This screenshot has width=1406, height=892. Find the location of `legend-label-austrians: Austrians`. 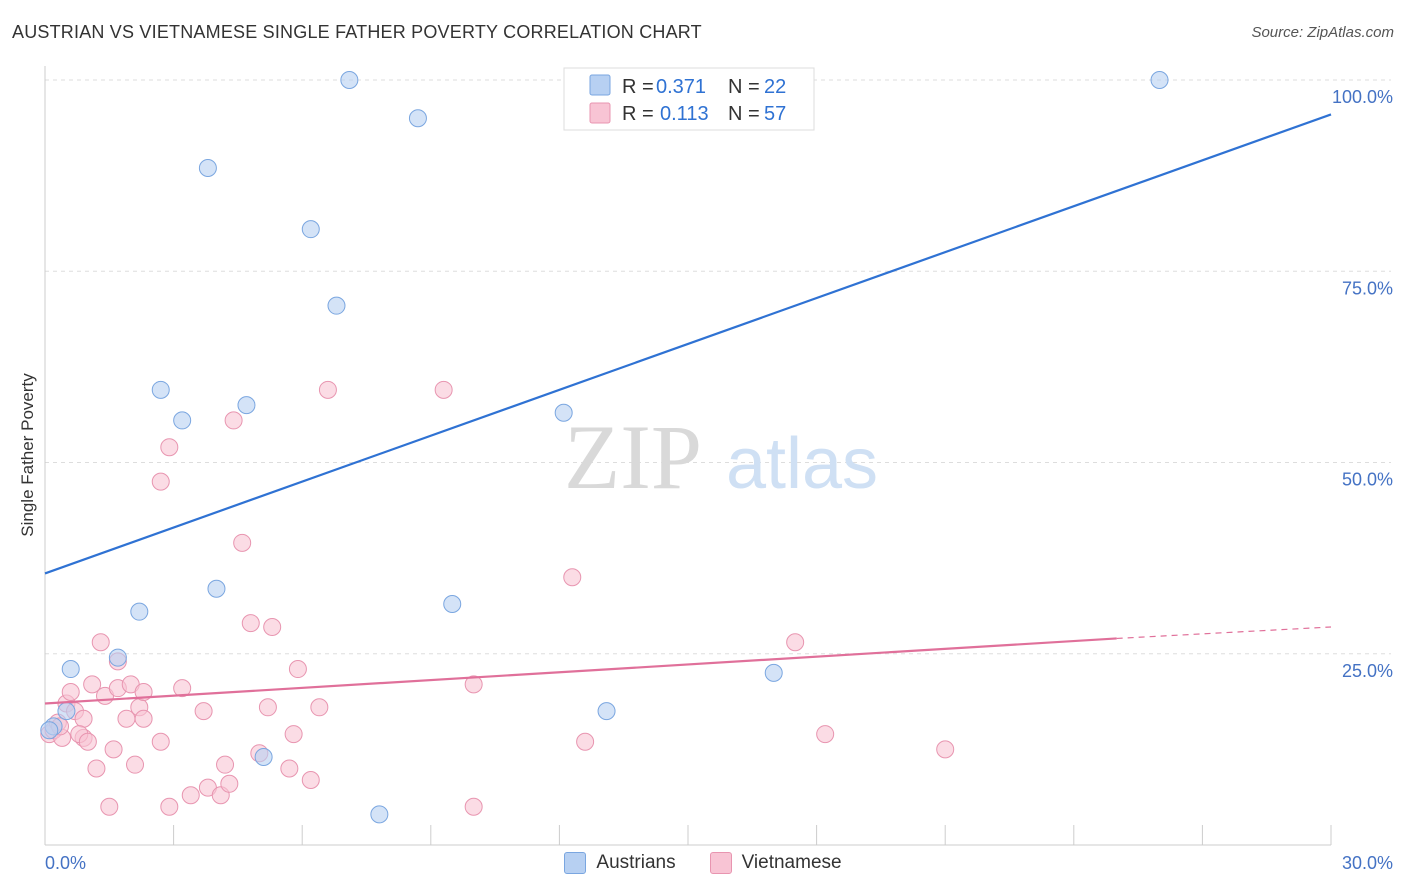

legend-label-austrians: Austrians is located at coordinates (636, 862).